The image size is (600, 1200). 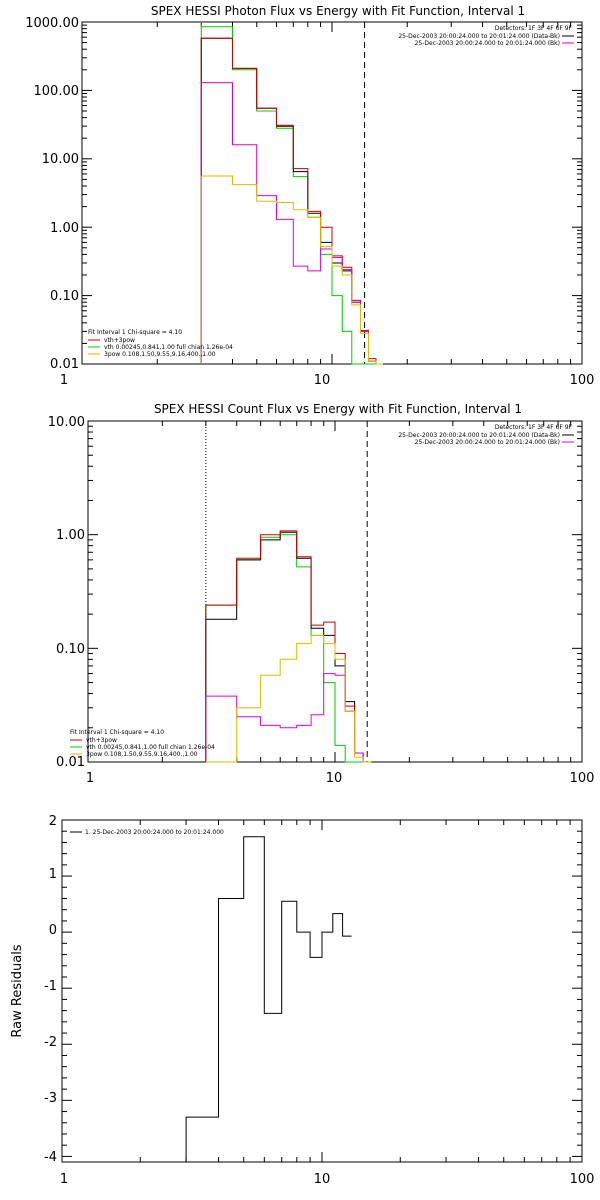 What do you see at coordinates (322, 380) in the screenshot?
I see `panel1-x-tick-label: 10` at bounding box center [322, 380].